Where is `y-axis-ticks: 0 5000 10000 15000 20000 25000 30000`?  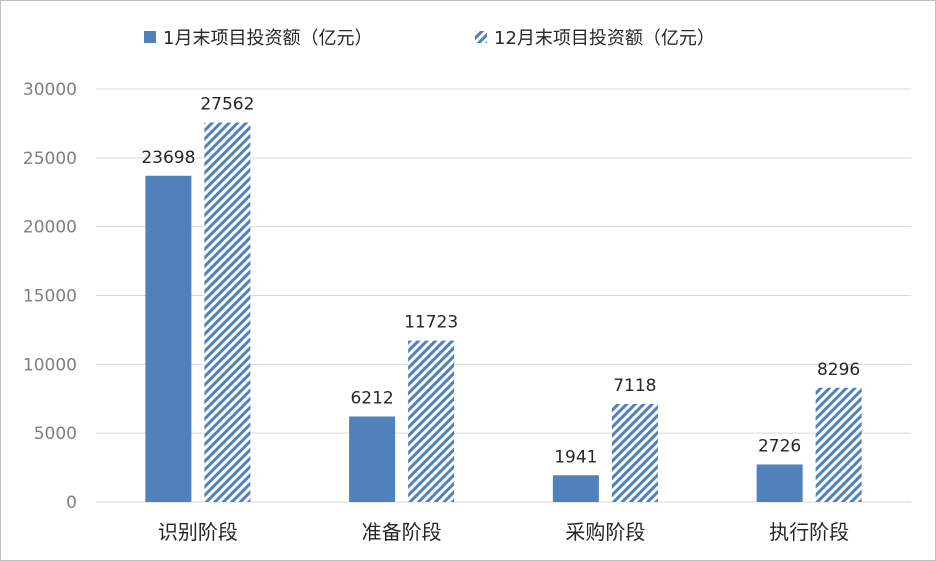 y-axis-ticks: 0 5000 10000 15000 20000 25000 30000 is located at coordinates (50, 296).